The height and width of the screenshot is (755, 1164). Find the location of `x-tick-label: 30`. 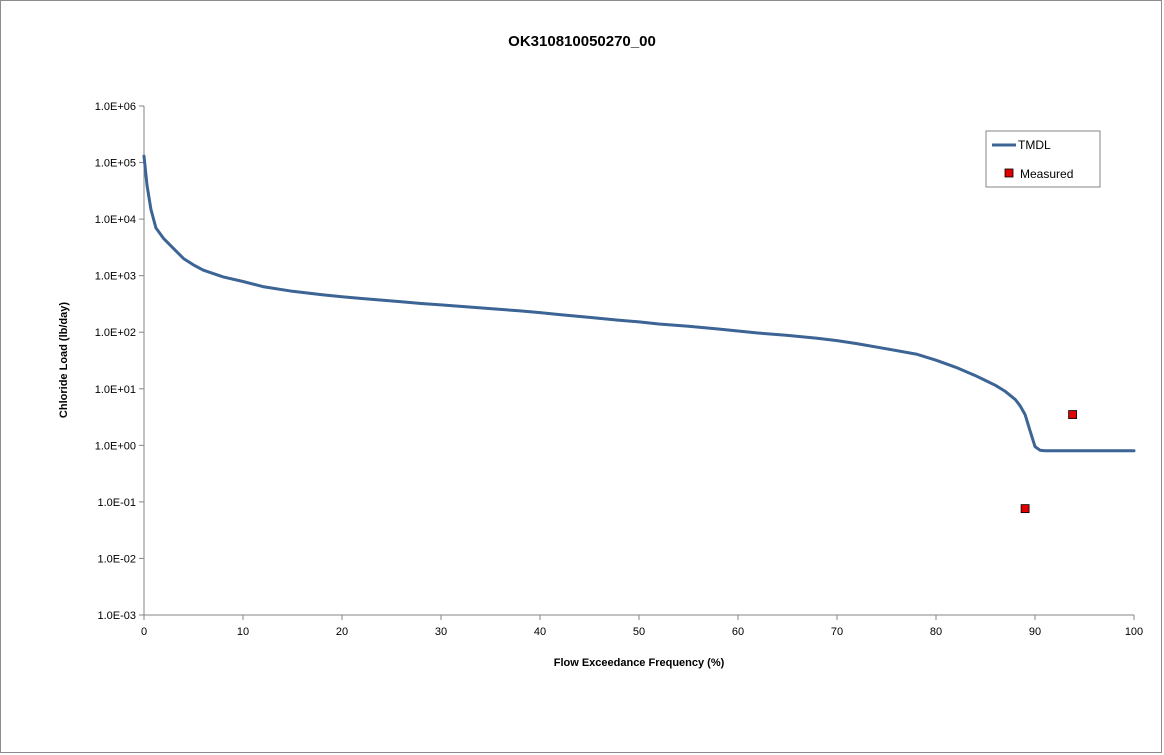

x-tick-label: 30 is located at coordinates (441, 632).